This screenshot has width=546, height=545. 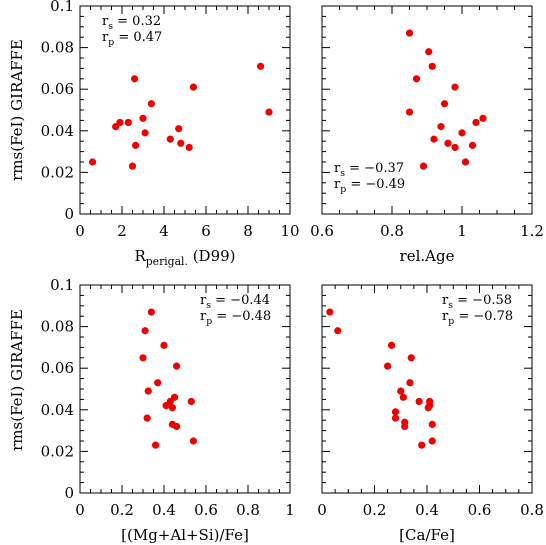 What do you see at coordinates (248, 231) in the screenshot?
I see `x-tick-label: 8` at bounding box center [248, 231].